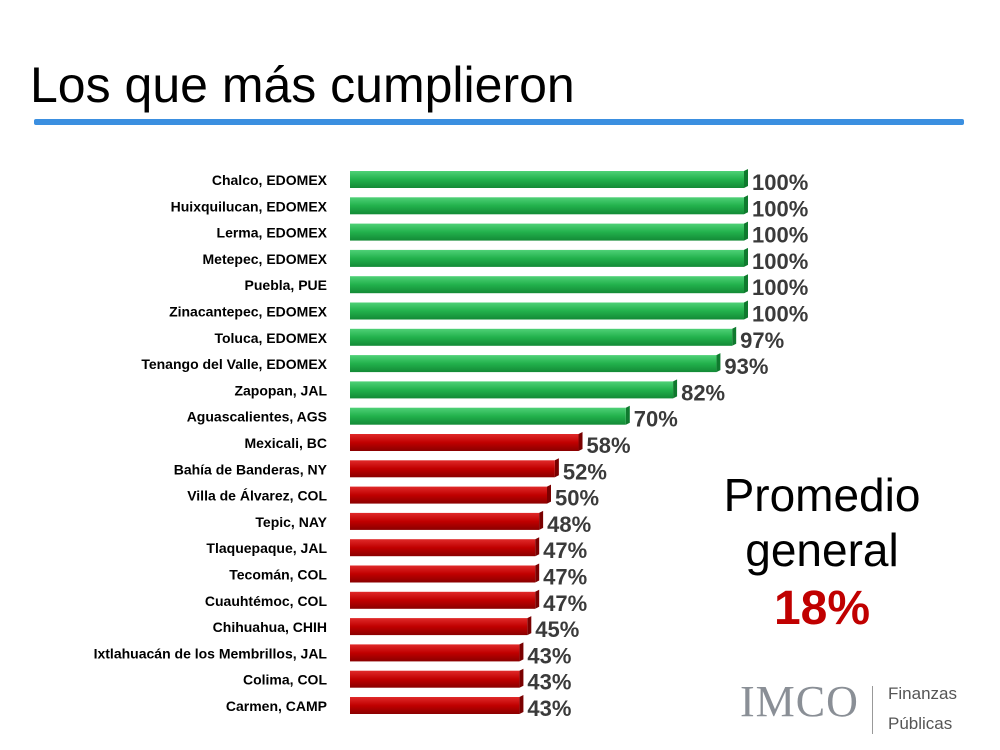  What do you see at coordinates (557, 629) in the screenshot?
I see `value-label: 45%` at bounding box center [557, 629].